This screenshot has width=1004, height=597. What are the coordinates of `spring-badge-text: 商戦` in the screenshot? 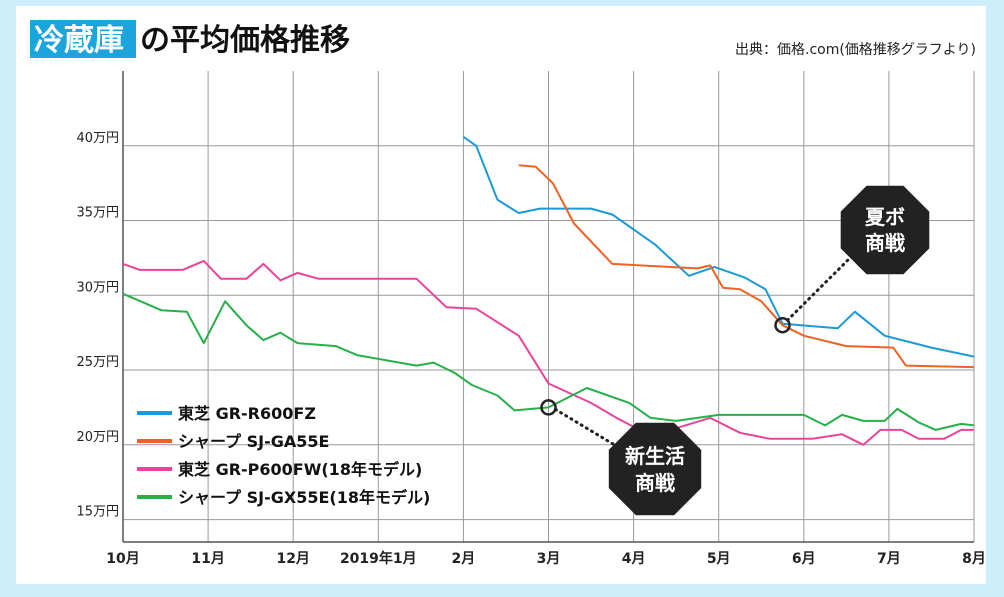 It's located at (655, 483).